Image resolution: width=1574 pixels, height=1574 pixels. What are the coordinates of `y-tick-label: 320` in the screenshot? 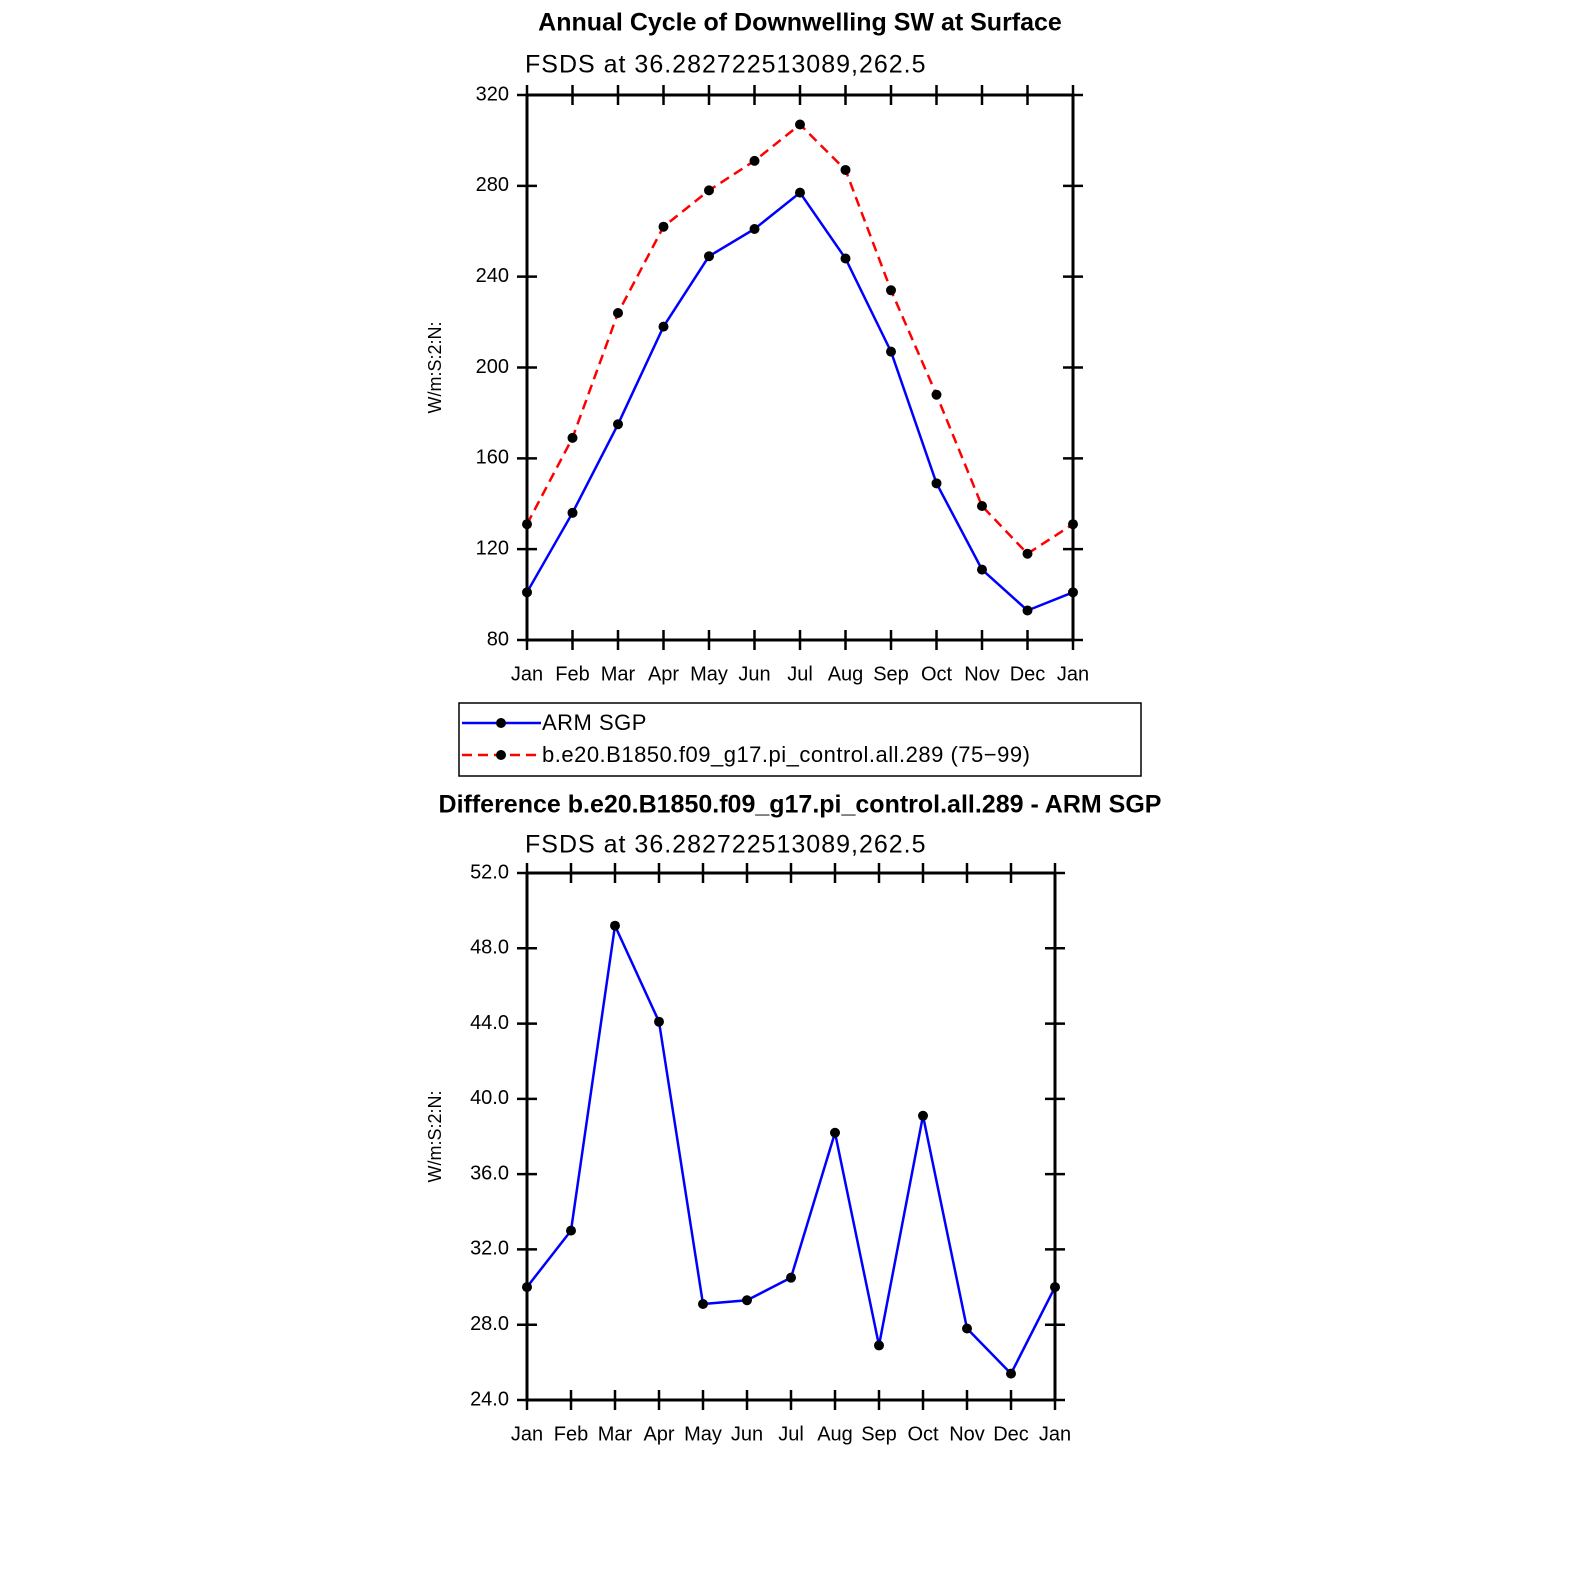 It's located at (492, 94).